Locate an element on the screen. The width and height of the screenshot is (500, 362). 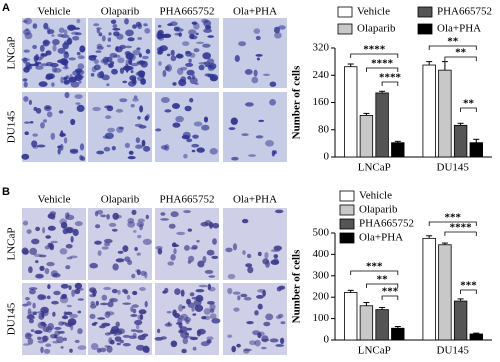
y-axis-label: Number of cells is located at coordinates (297, 286).